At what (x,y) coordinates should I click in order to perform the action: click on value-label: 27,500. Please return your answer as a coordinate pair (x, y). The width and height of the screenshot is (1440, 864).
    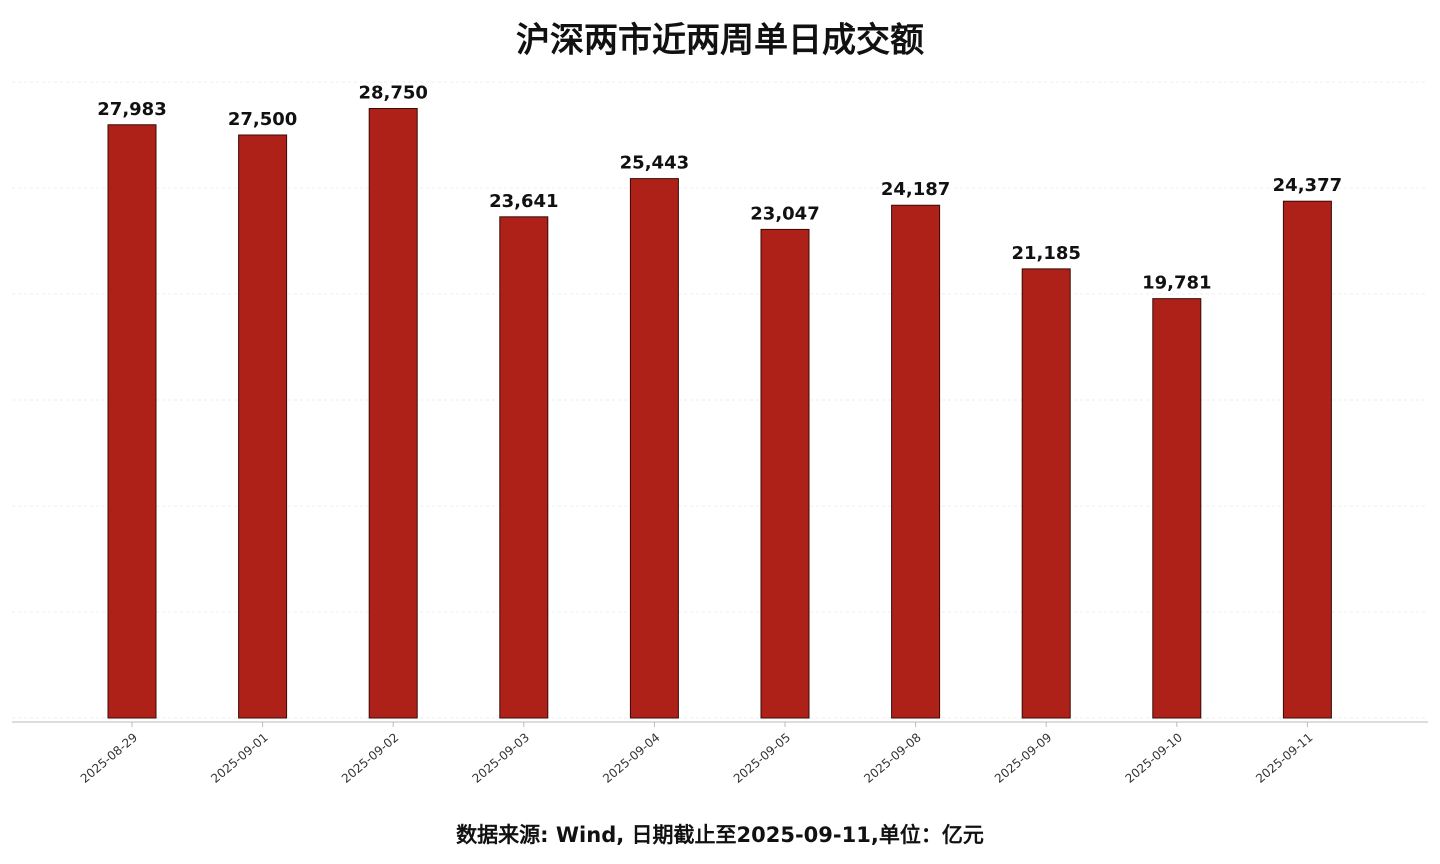
    Looking at the image, I should click on (262, 119).